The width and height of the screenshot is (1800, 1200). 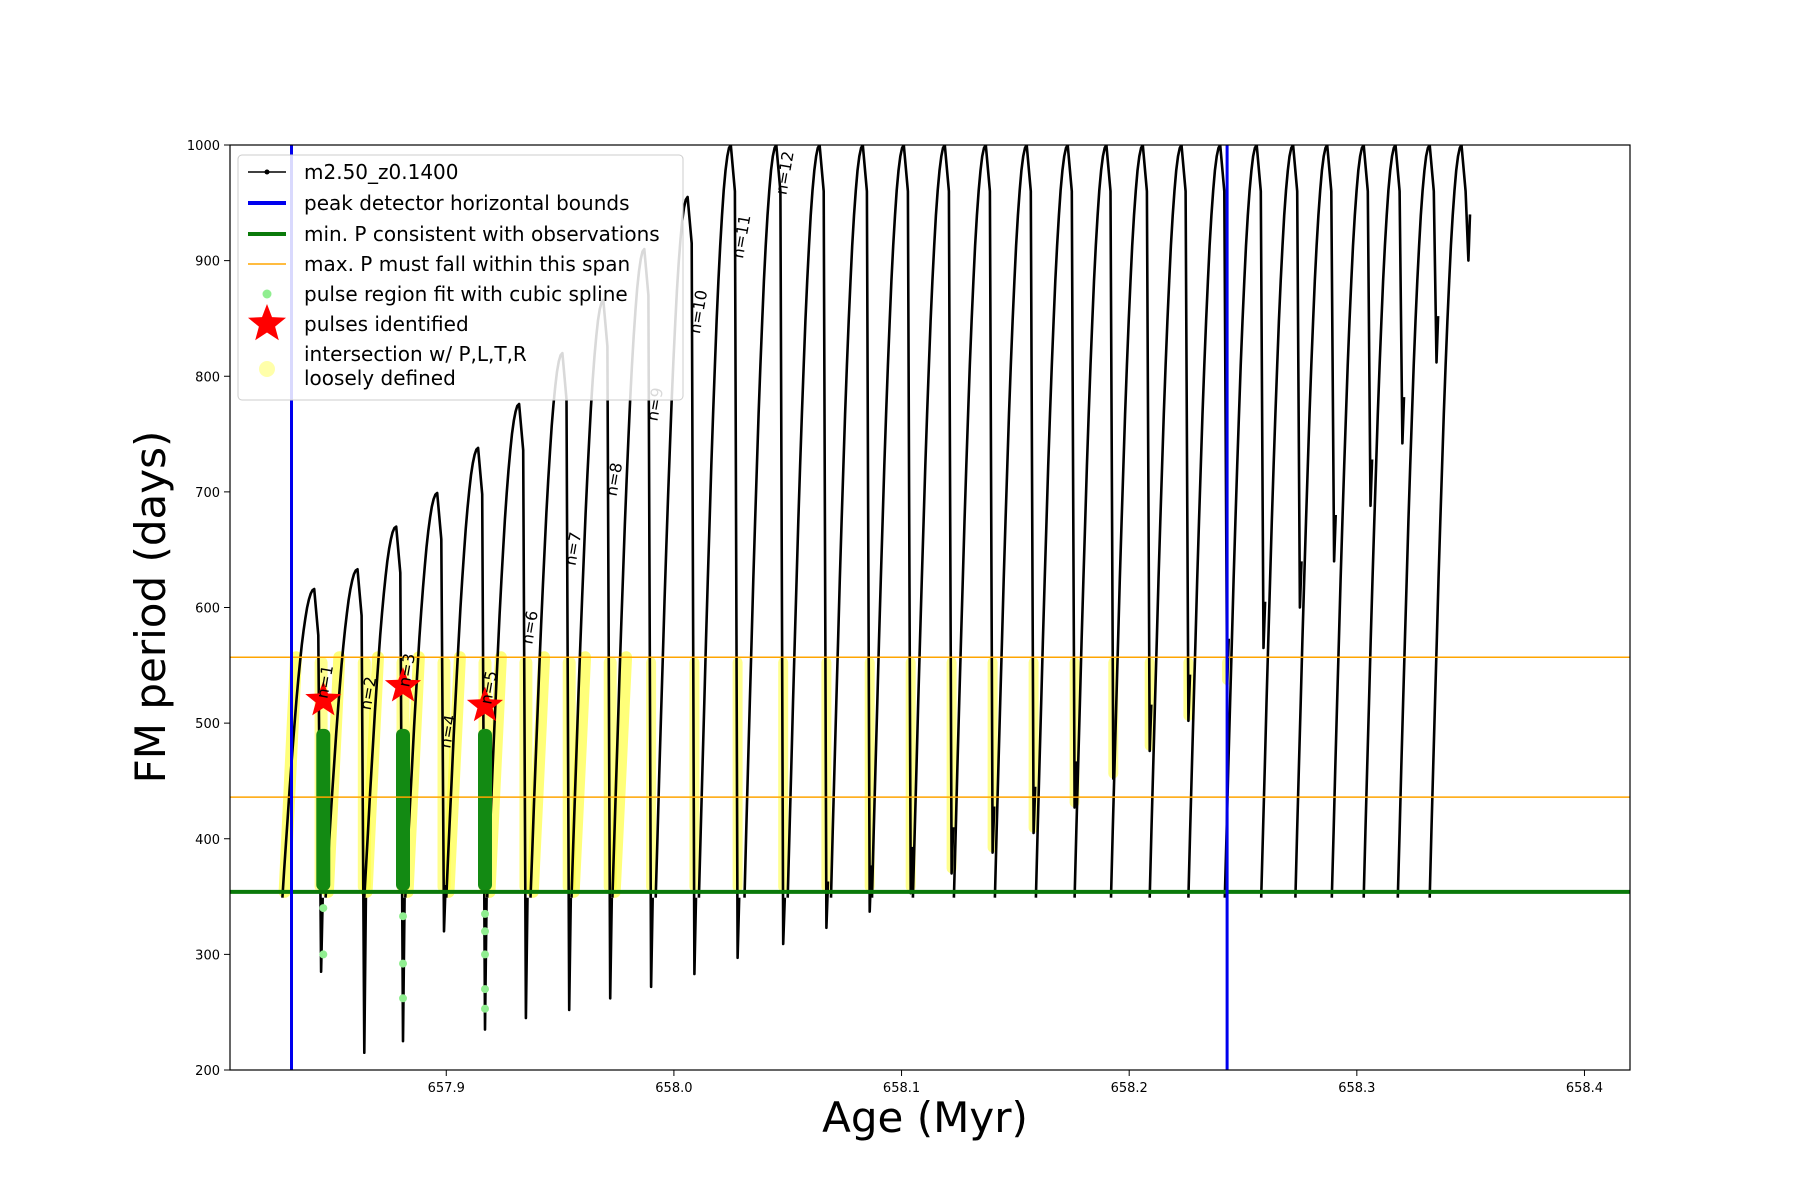 I want to click on legend-swatch-star, so click(x=267, y=322).